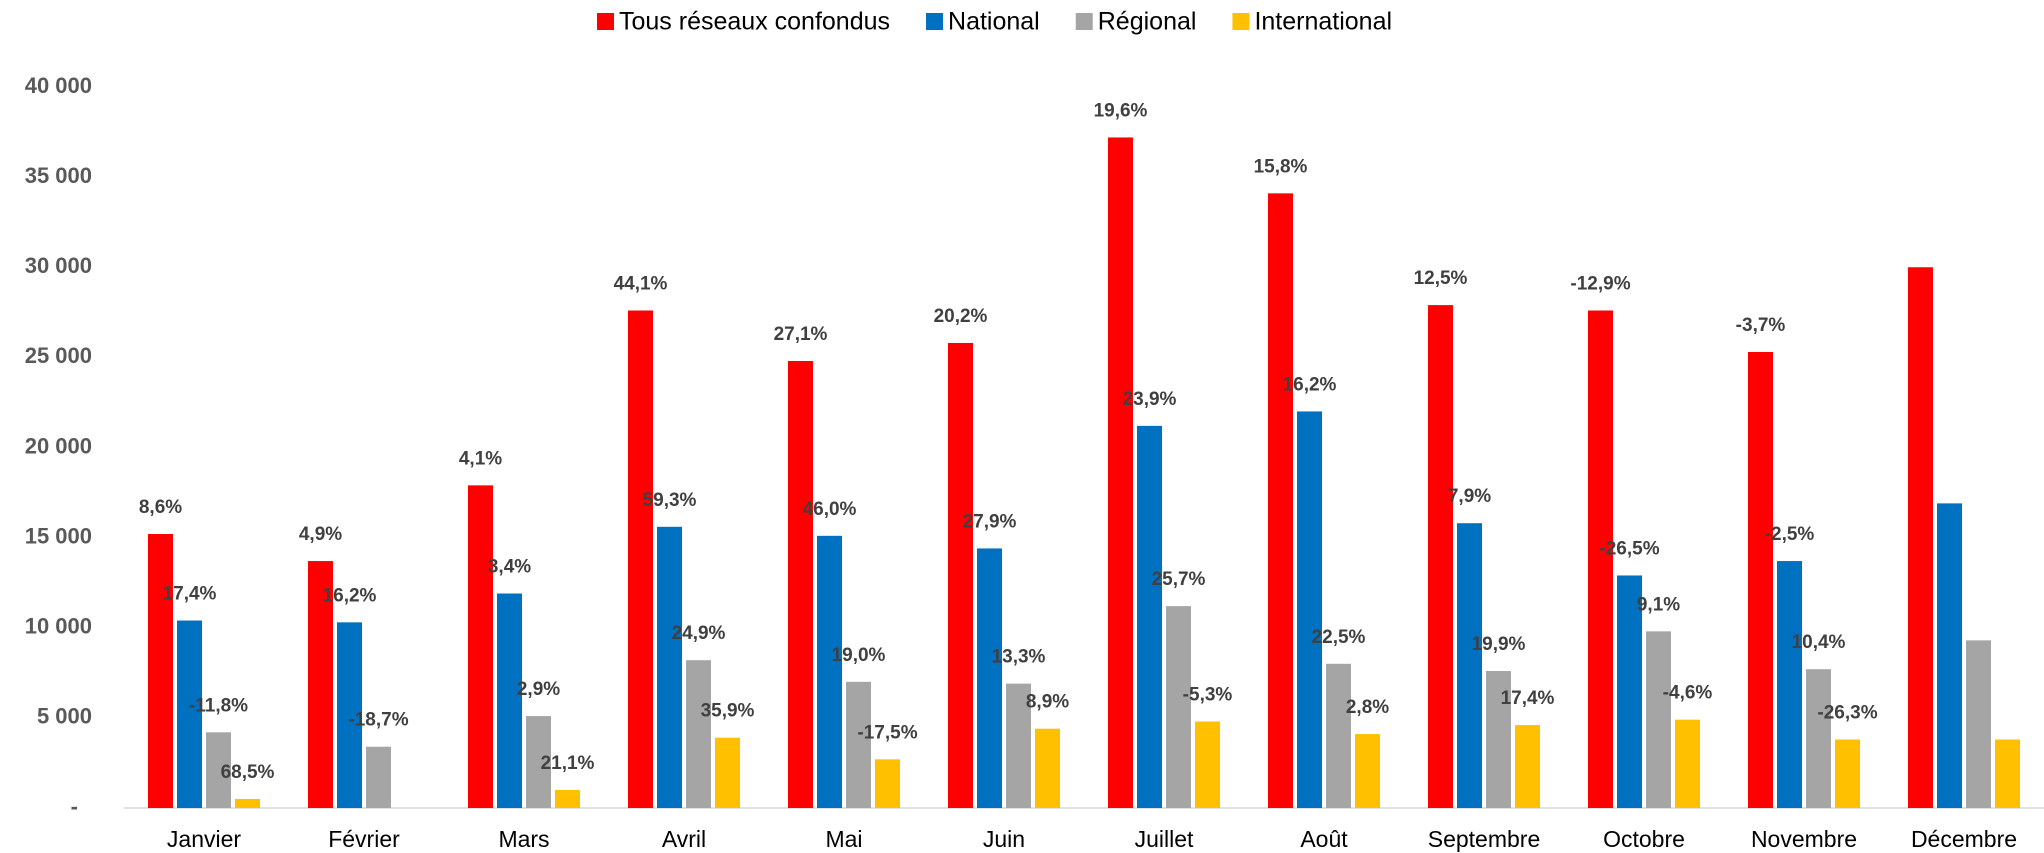  What do you see at coordinates (480, 458) in the screenshot?
I see `value-label: 4,1%` at bounding box center [480, 458].